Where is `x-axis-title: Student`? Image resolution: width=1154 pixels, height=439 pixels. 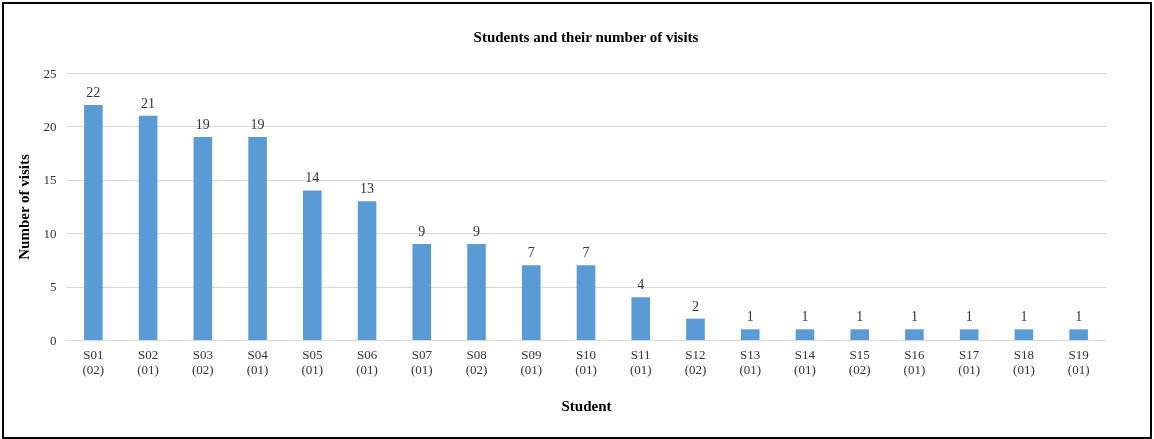 x-axis-title: Student is located at coordinates (586, 405).